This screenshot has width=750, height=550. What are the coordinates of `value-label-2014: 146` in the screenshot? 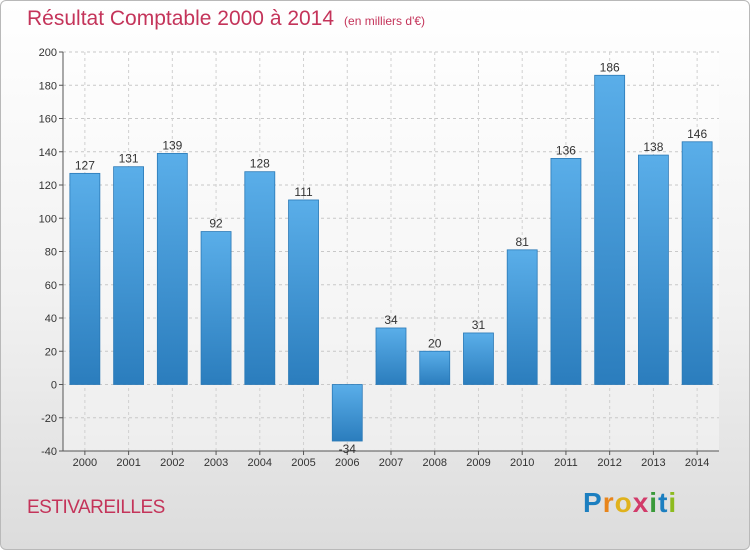 It's located at (697, 134).